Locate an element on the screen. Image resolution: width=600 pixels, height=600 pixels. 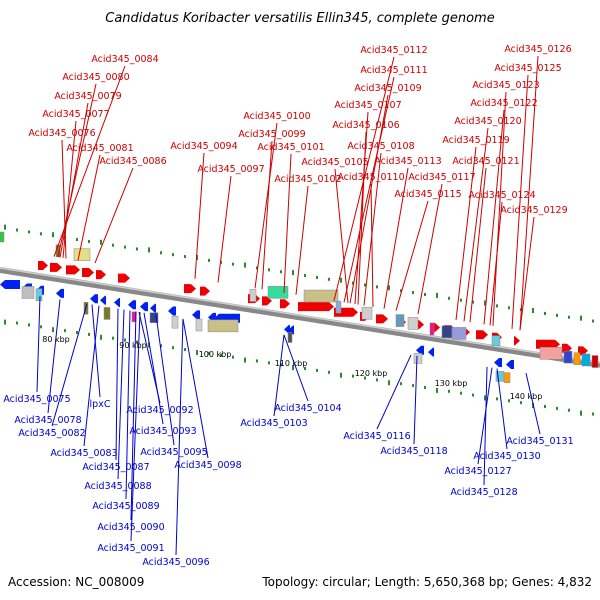
gene-label: Acid345_0078 is located at coordinates (47, 420).